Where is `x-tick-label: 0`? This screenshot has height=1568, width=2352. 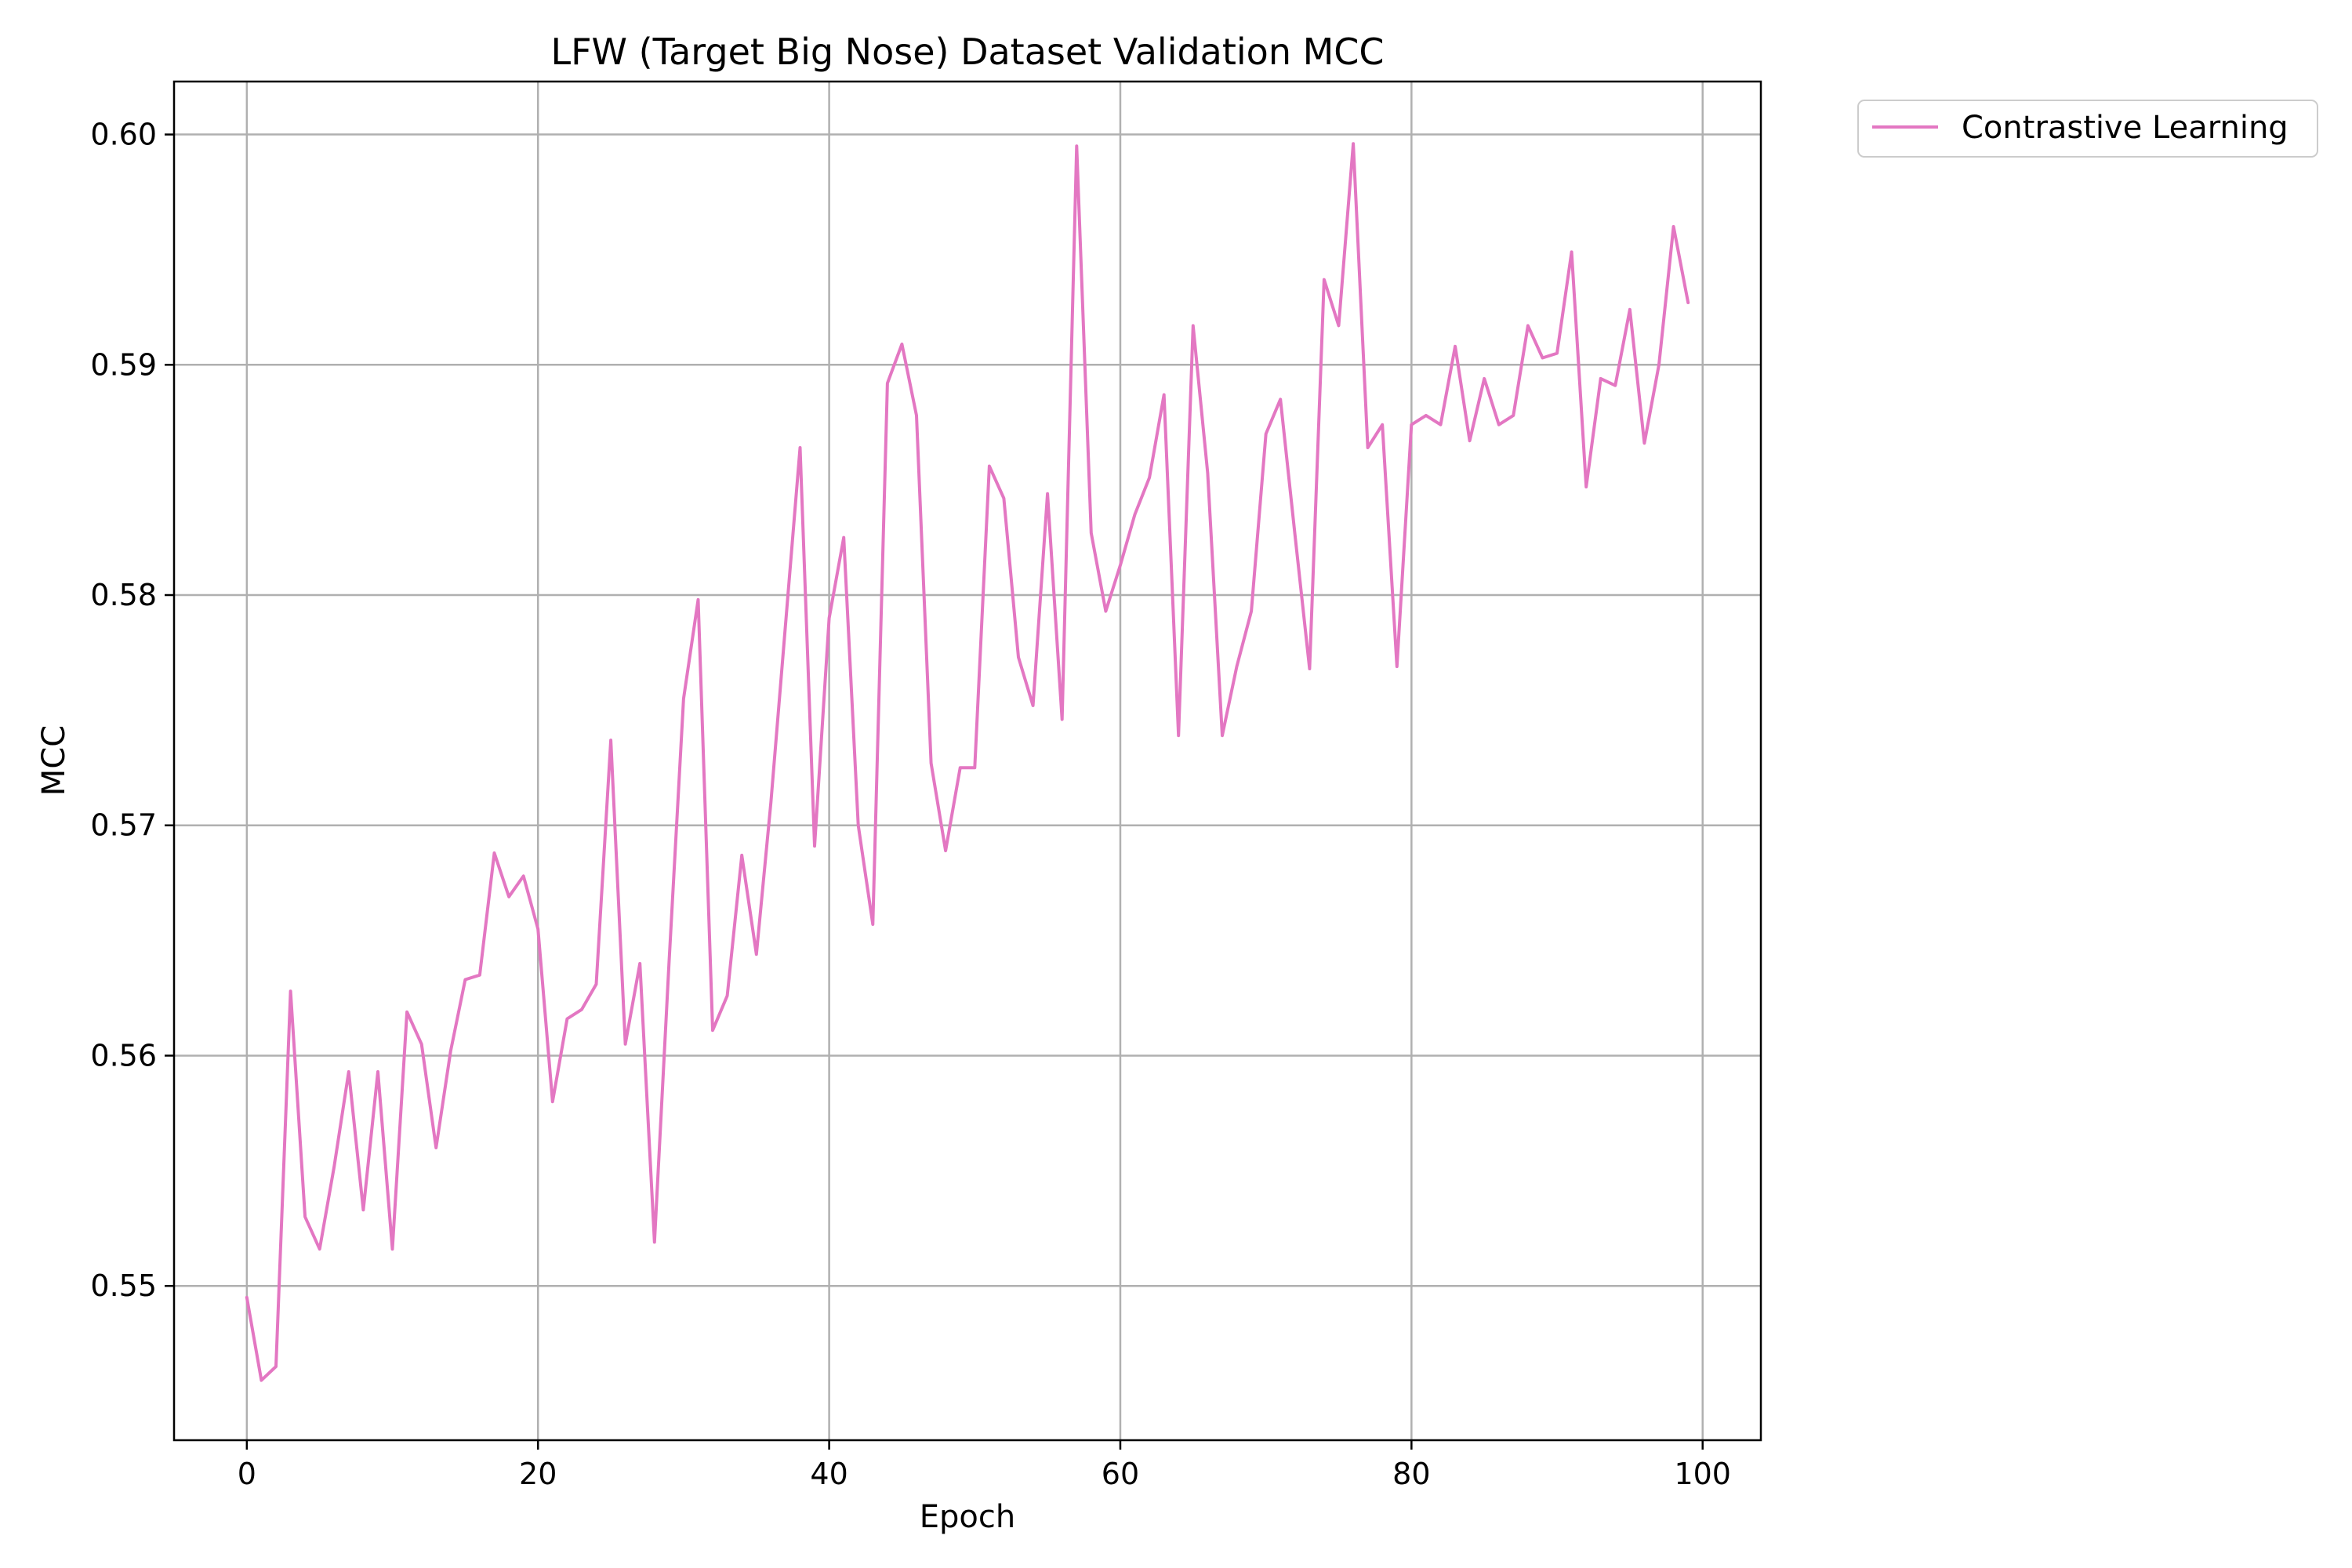 x-tick-label: 0 is located at coordinates (247, 1474).